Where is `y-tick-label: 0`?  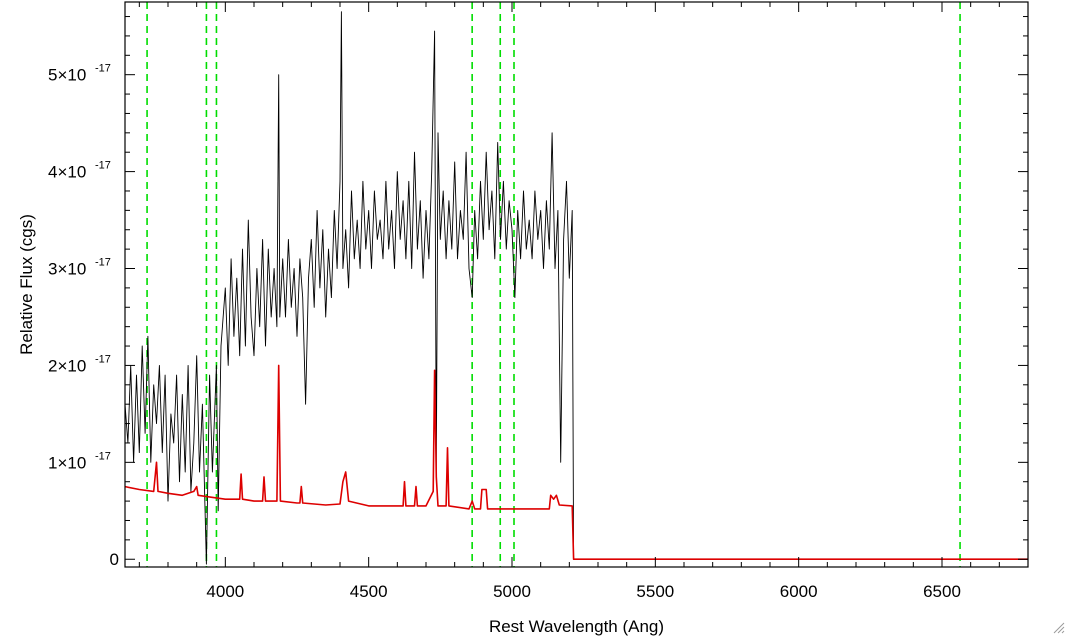
y-tick-label: 0 is located at coordinates (114, 559).